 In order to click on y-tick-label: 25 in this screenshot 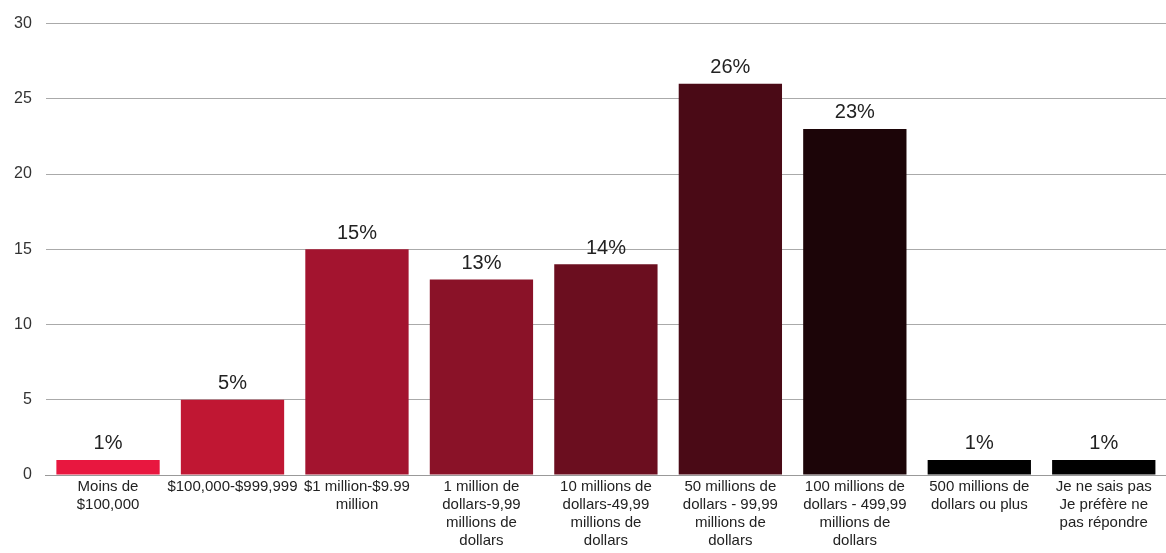, I will do `click(23, 98)`.